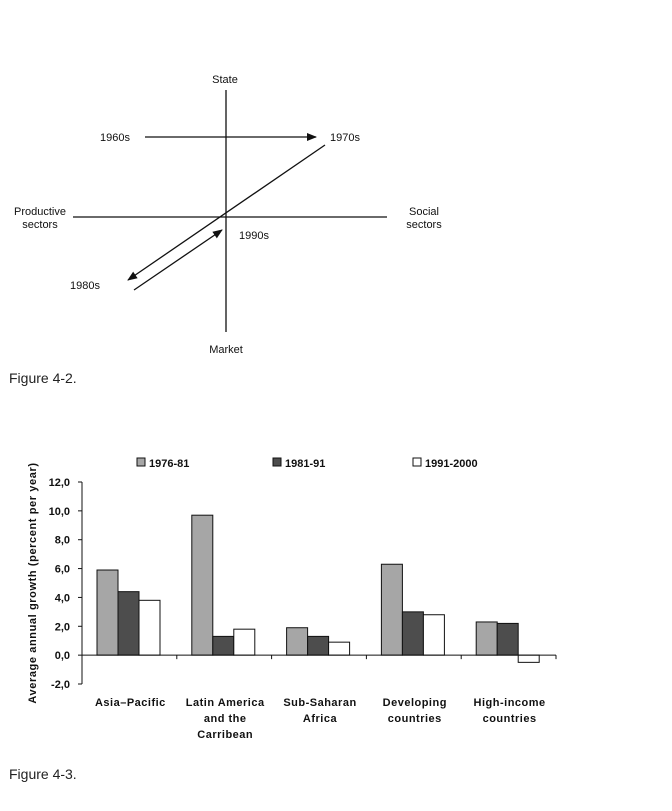  I want to click on legend-label: 1976-81, so click(169, 464).